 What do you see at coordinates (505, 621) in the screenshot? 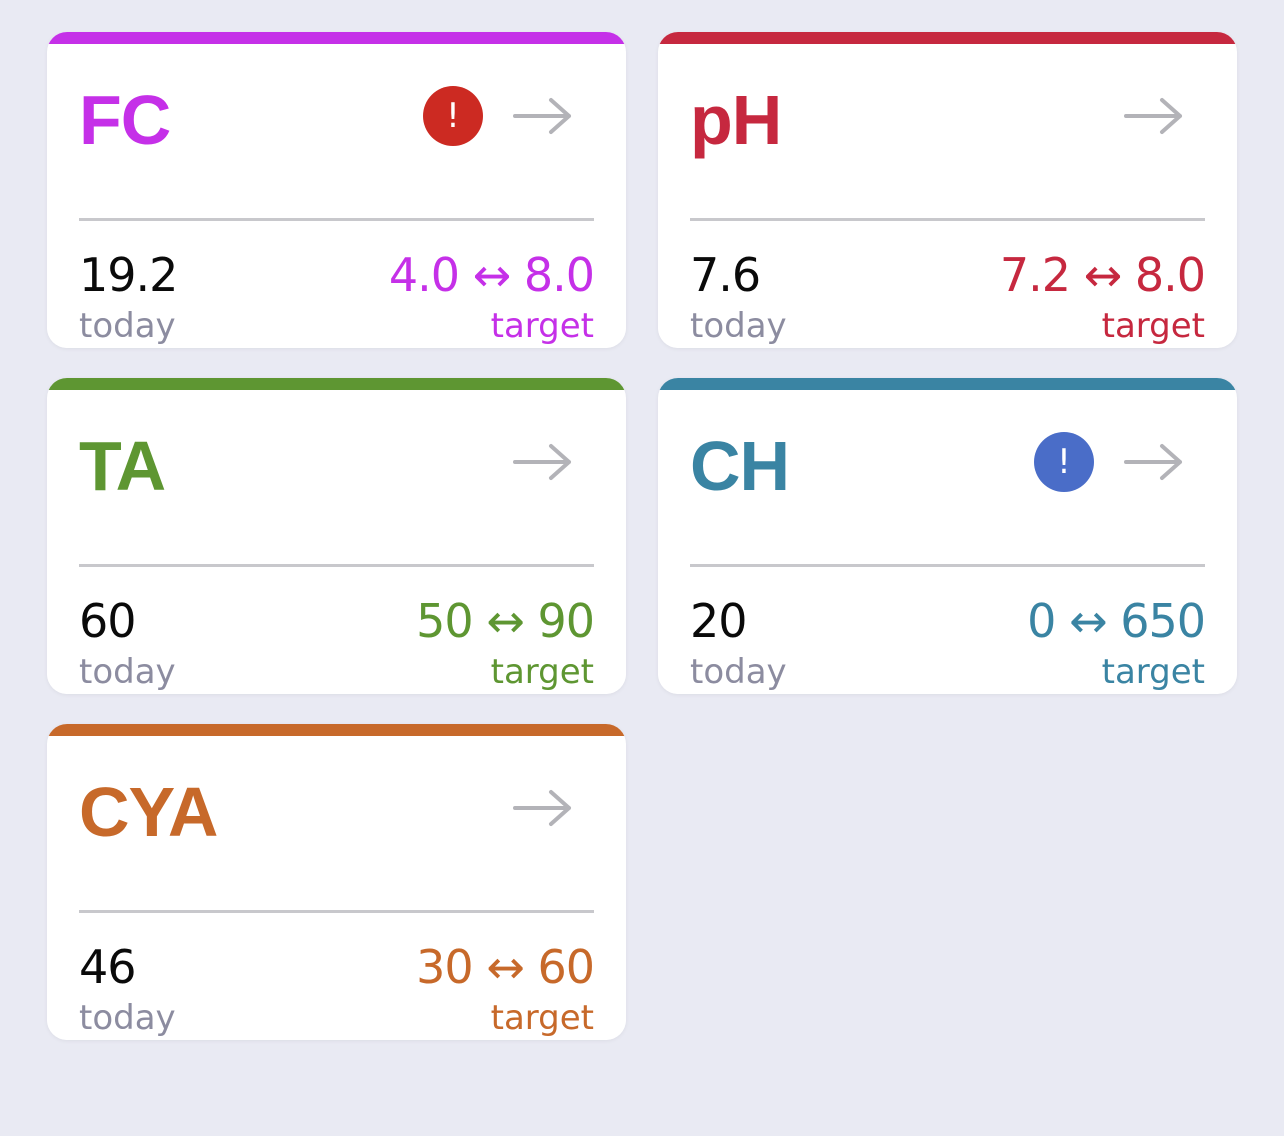
I see `target-range: 50 ↔ 90` at bounding box center [505, 621].